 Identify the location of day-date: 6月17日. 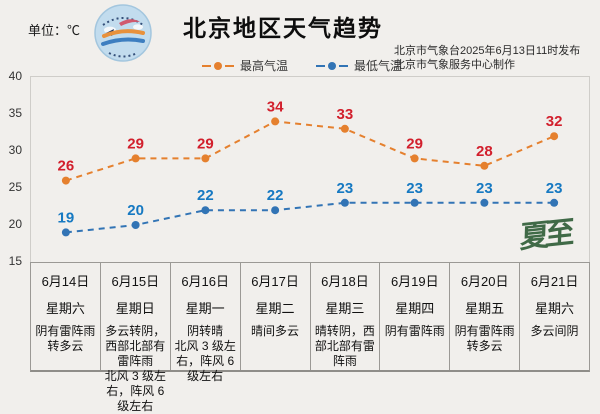
(275, 281).